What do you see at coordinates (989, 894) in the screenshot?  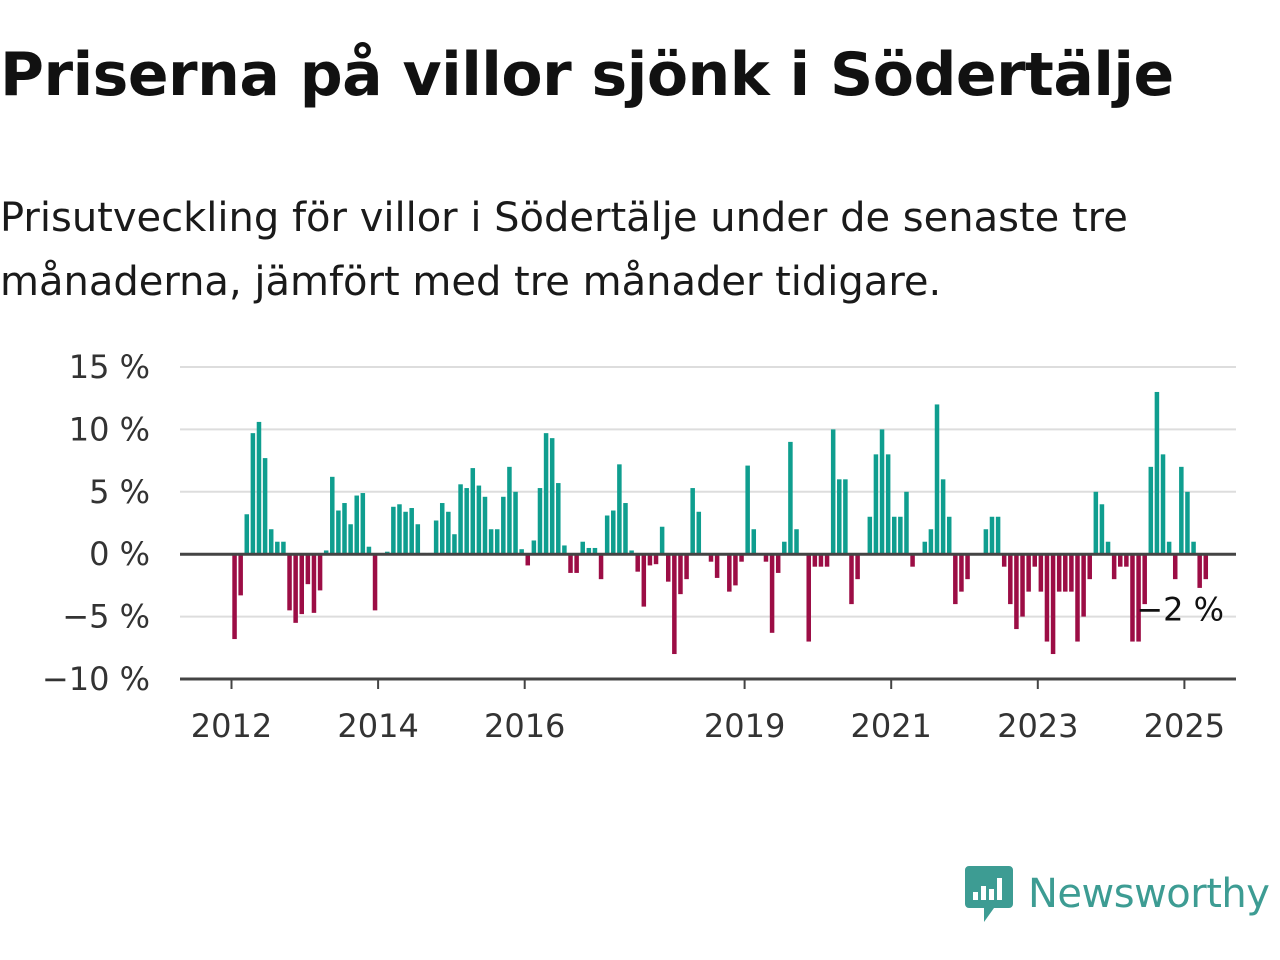 I see `newsworthy-logo-icon` at bounding box center [989, 894].